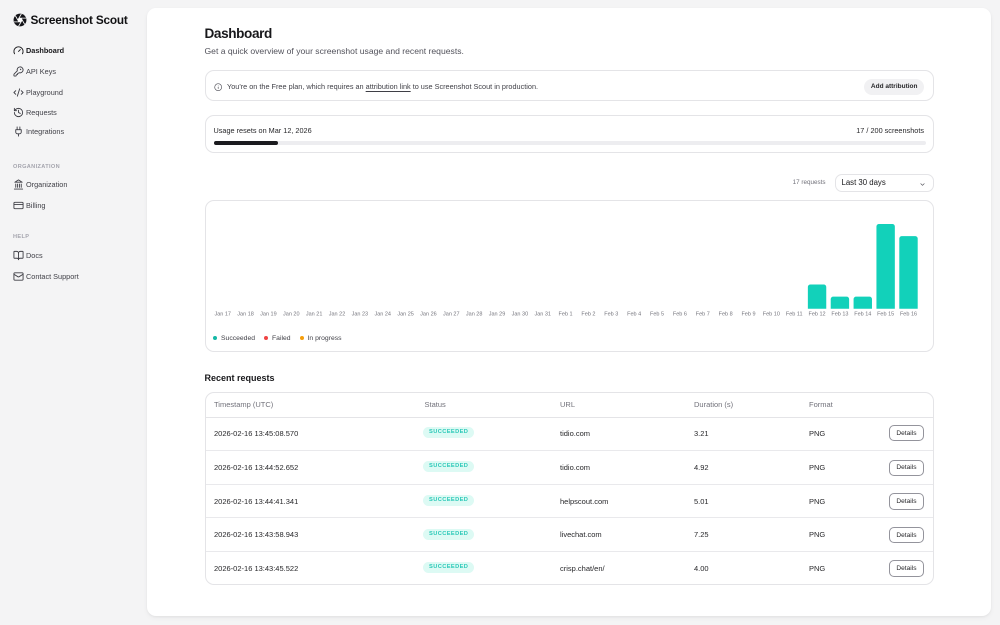  What do you see at coordinates (748, 315) in the screenshot?
I see `svg-text: Feb 9` at bounding box center [748, 315].